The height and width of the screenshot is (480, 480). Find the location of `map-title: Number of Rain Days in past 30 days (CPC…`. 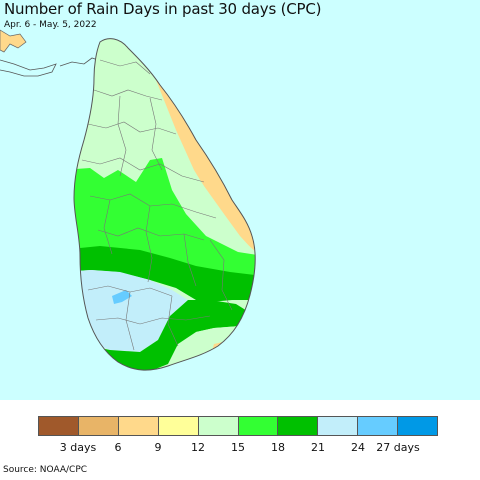

map-title: Number of Rain Days in past 30 days (CPC… is located at coordinates (163, 9).